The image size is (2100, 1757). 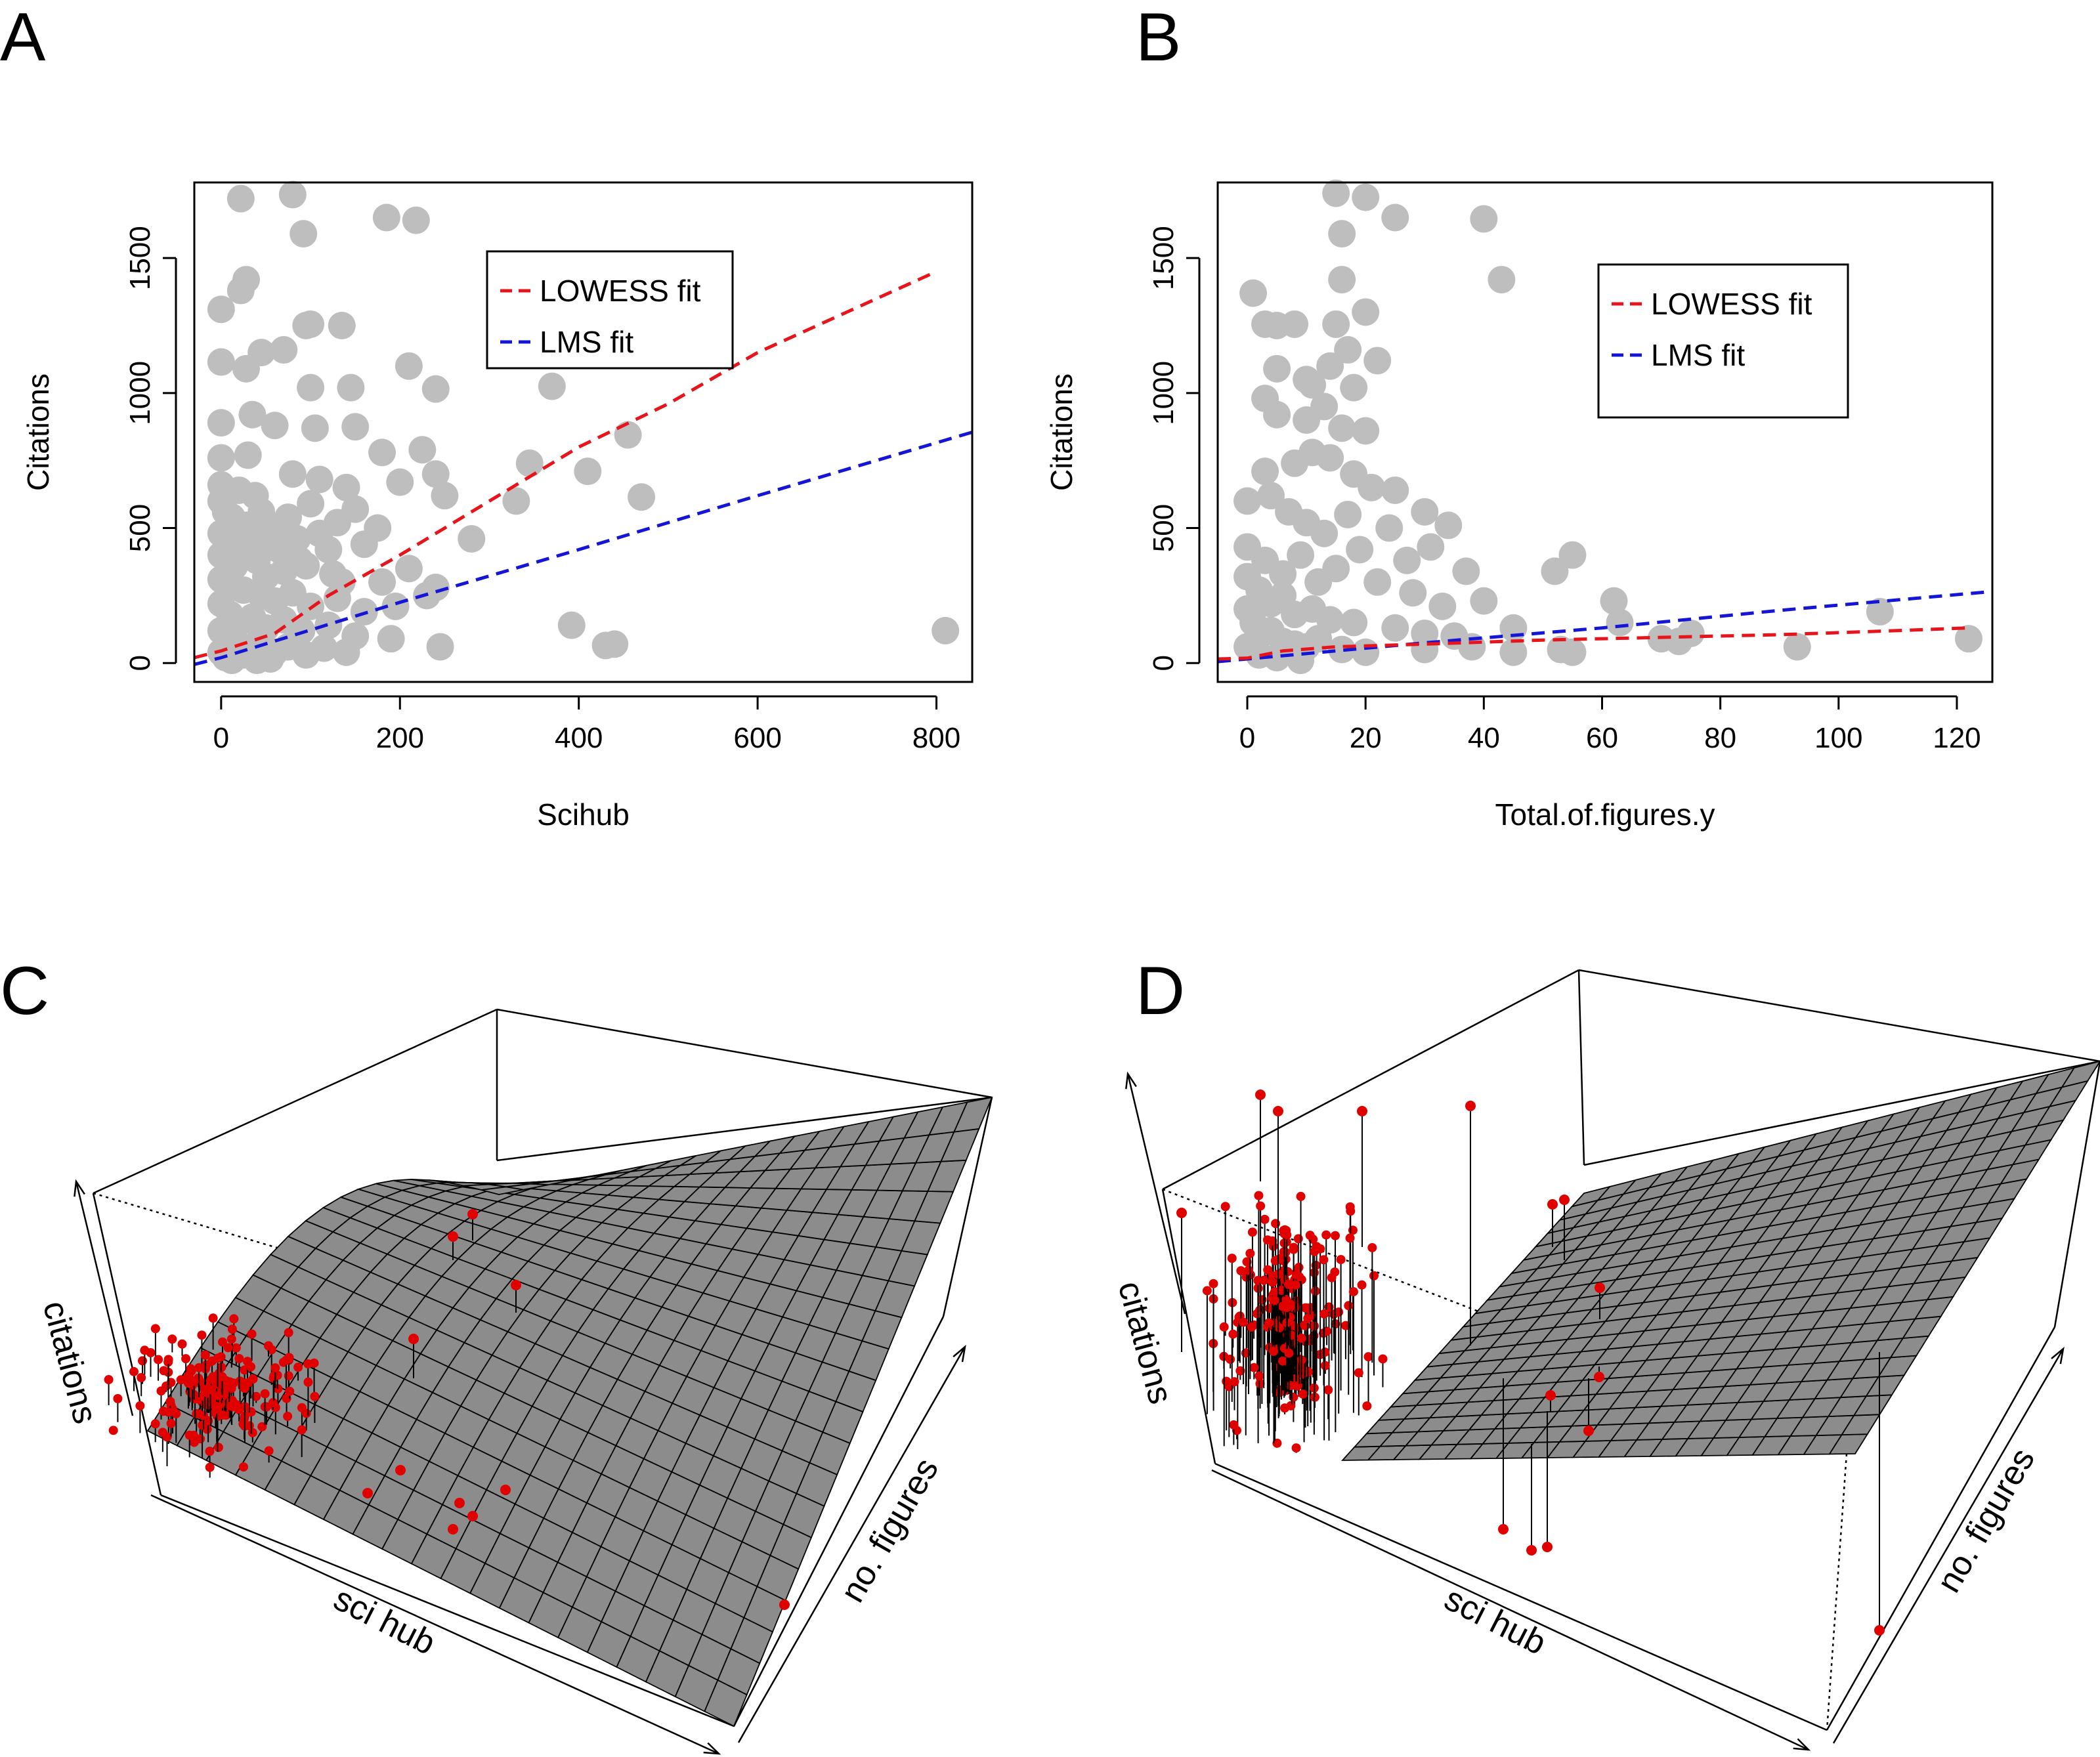 What do you see at coordinates (1156, 1194) in the screenshot?
I see `axis-arrow-line` at bounding box center [1156, 1194].